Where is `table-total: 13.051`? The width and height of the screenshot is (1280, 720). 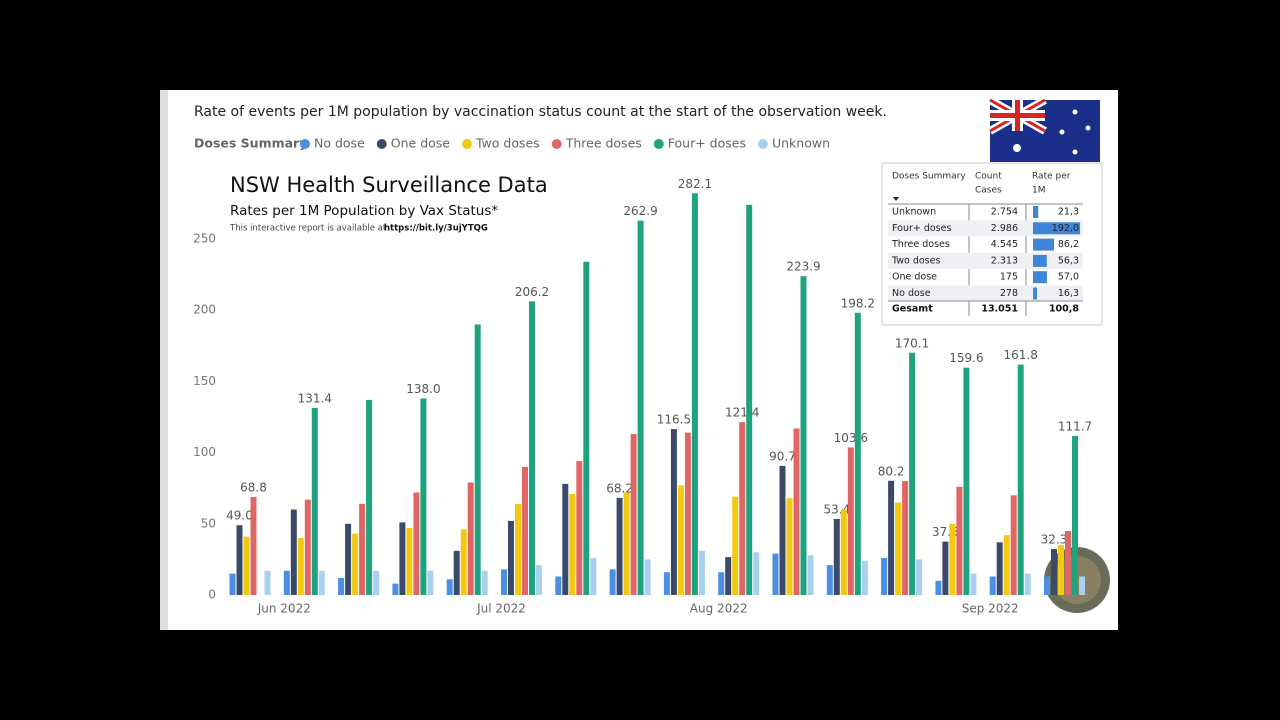 table-total: 13.051 is located at coordinates (999, 309).